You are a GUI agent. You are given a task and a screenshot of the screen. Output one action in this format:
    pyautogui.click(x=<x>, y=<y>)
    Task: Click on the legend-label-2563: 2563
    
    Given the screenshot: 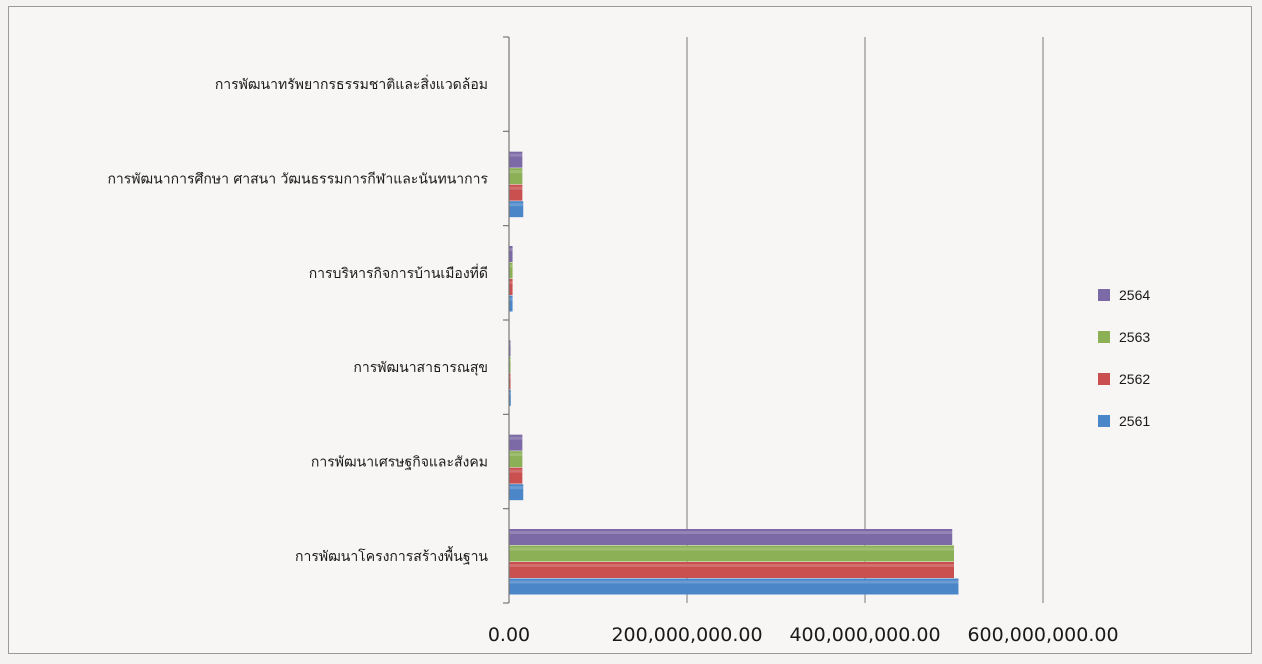 What is the action you would take?
    pyautogui.click(x=1134, y=337)
    